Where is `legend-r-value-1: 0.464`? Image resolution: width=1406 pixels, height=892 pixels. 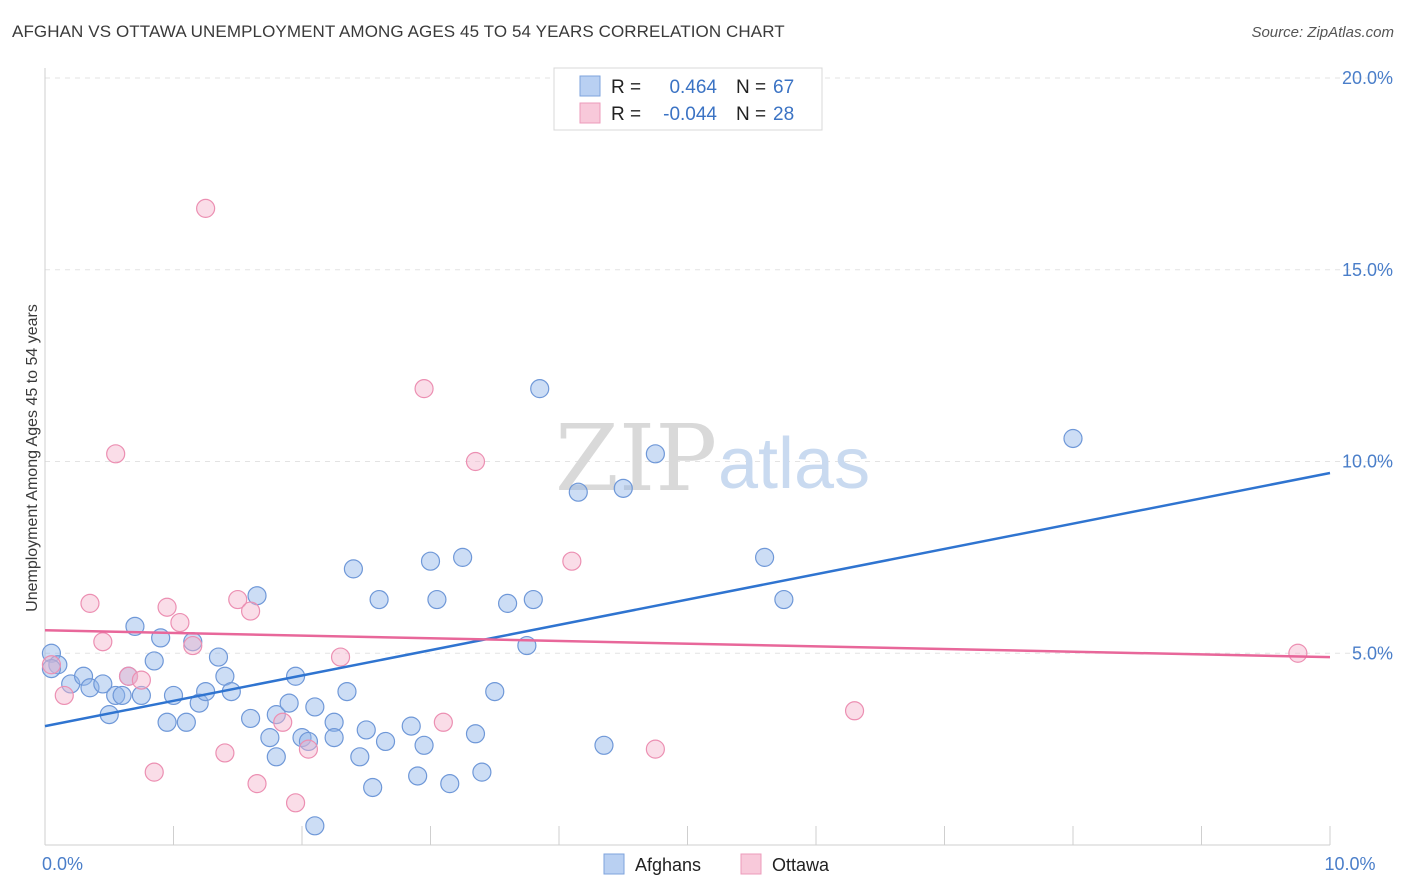
legend-r-value-1: 0.464 is located at coordinates (693, 87).